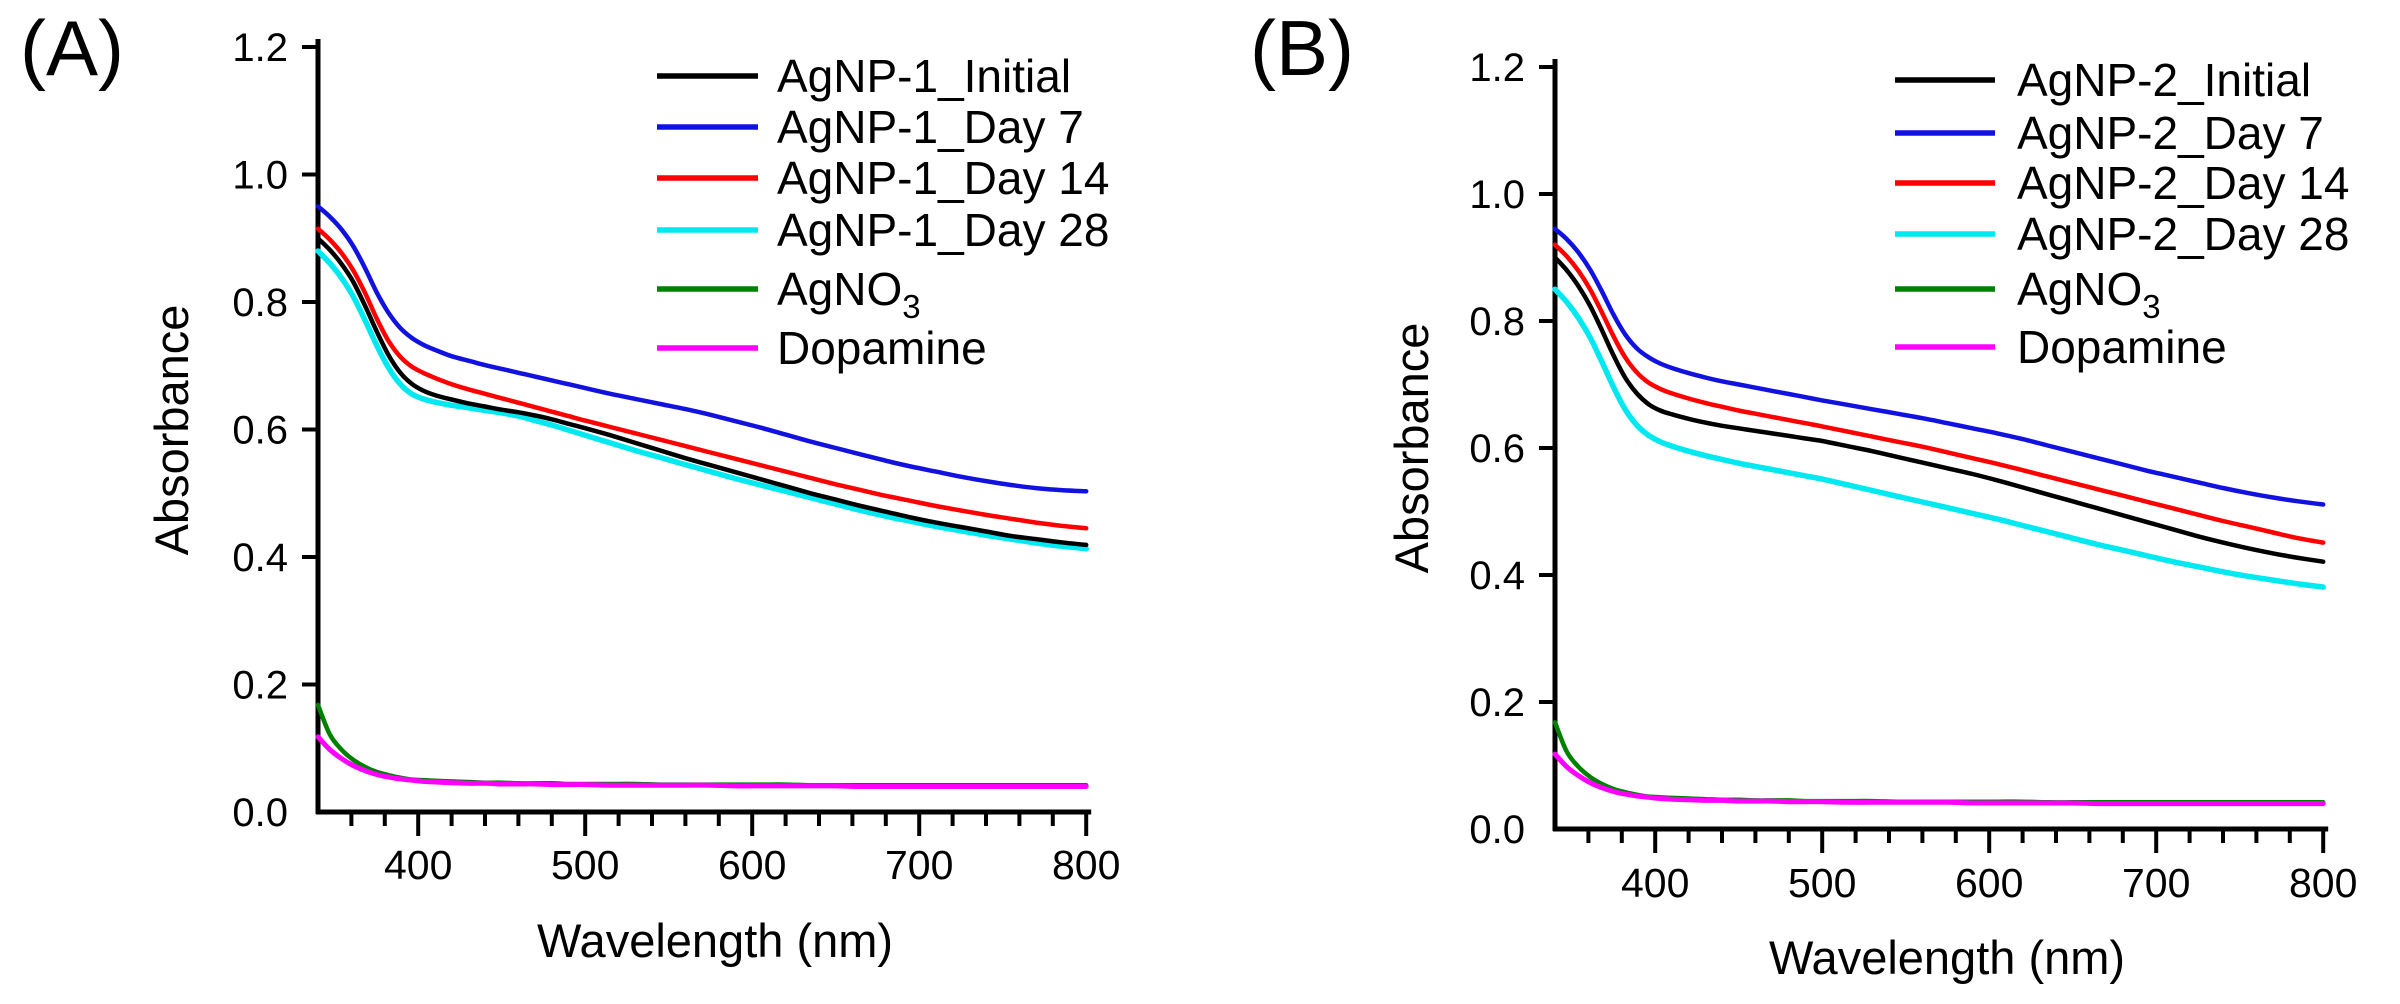 The image size is (2400, 1004). I want to click on y-tick-label-b: 1.2, so click(1497, 68).